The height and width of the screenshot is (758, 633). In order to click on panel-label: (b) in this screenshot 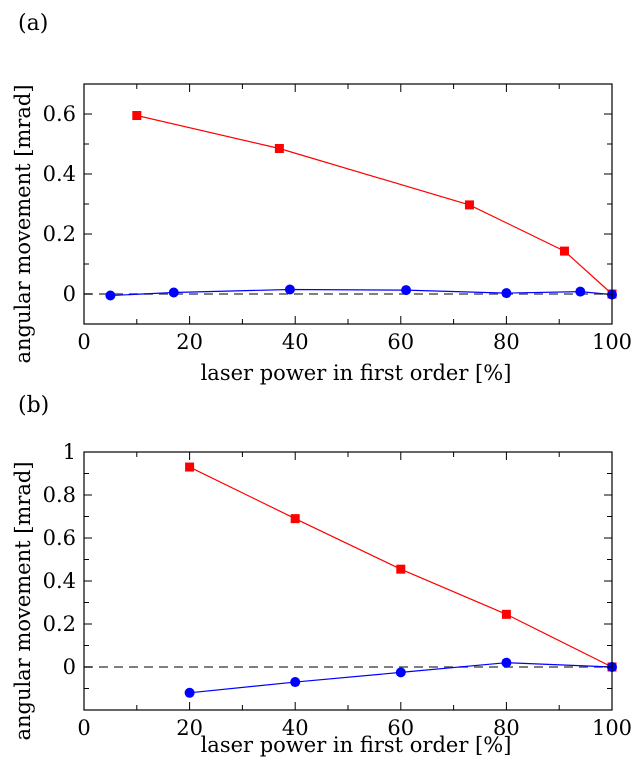, I will do `click(33, 405)`.